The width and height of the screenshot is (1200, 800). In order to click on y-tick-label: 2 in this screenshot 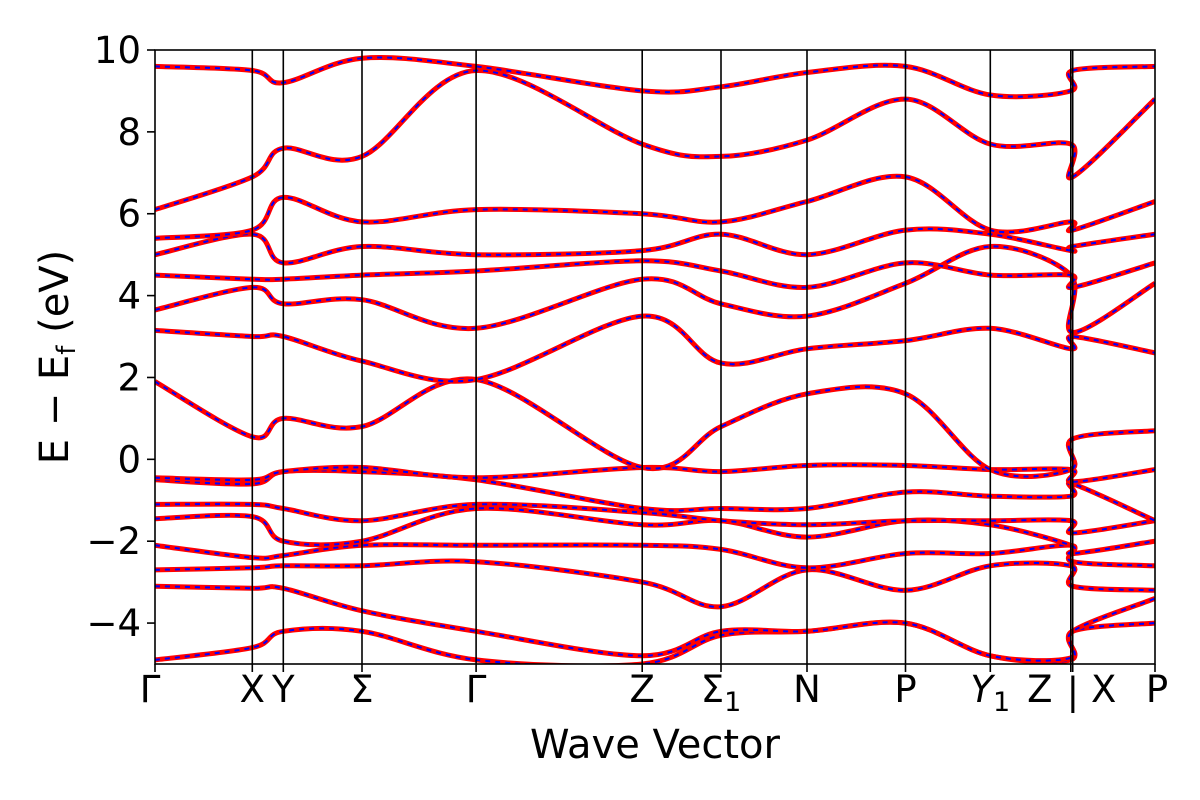, I will do `click(129, 377)`.